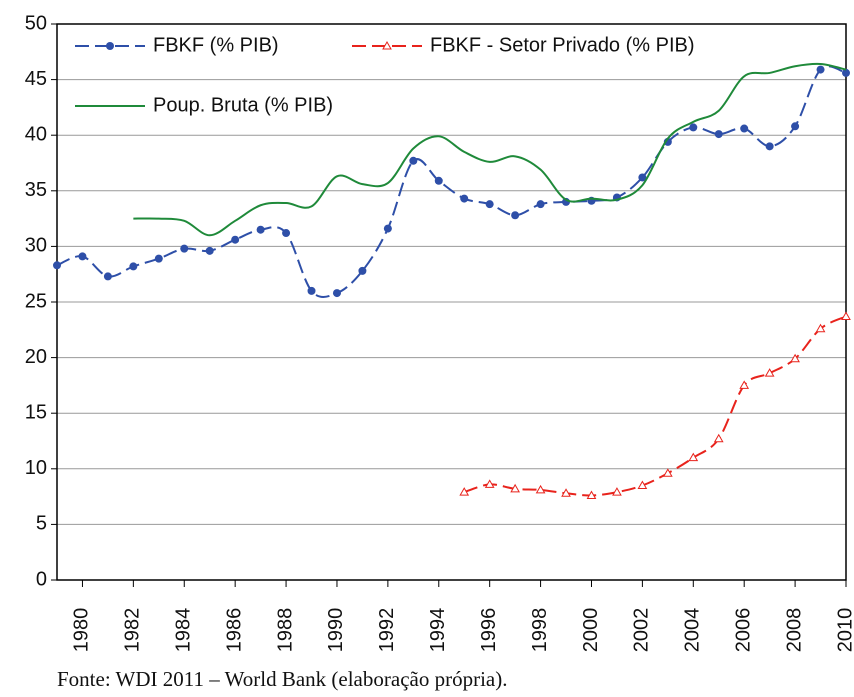 This screenshot has width=854, height=697. What do you see at coordinates (438, 630) in the screenshot?
I see `x-tick-label: 1994` at bounding box center [438, 630].